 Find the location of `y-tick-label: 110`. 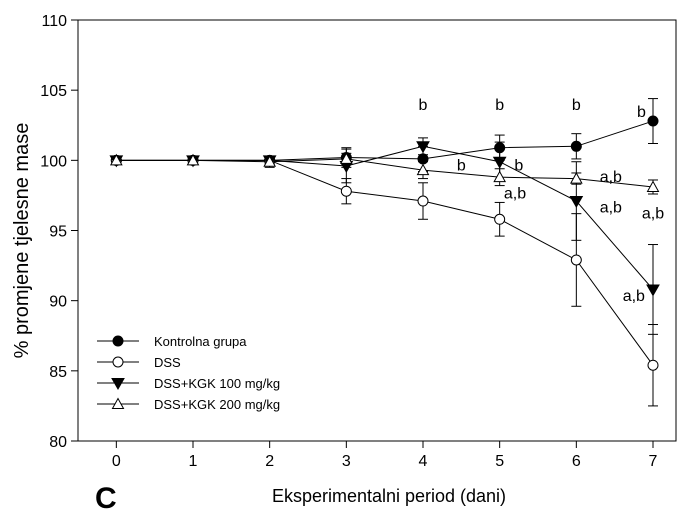

y-tick-label: 110 is located at coordinates (54, 21).